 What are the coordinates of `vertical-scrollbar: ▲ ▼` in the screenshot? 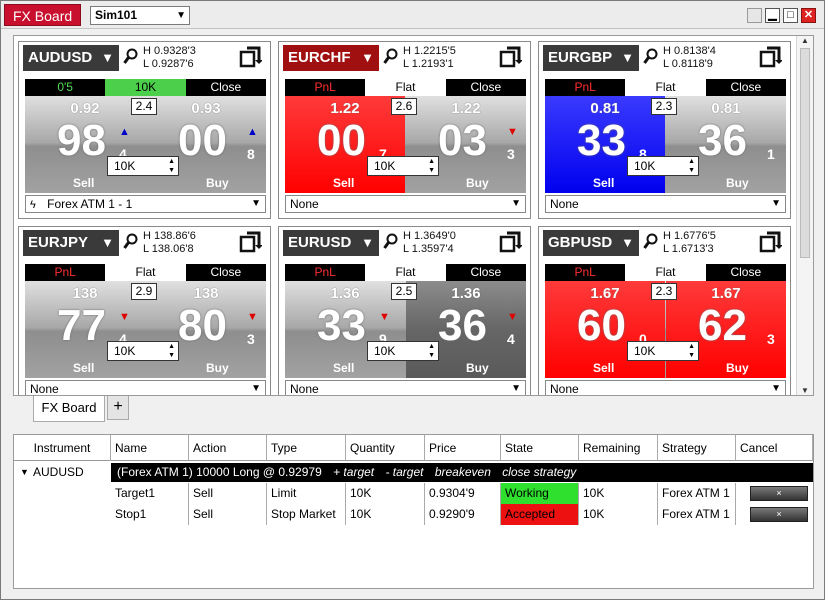 It's located at (804, 215).